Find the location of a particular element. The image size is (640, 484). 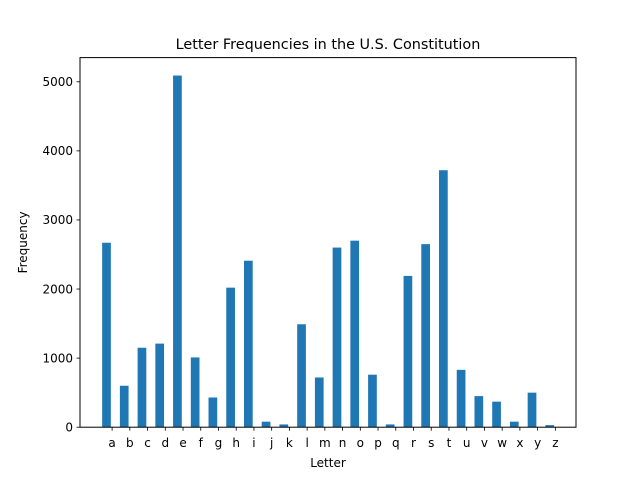

bar-w is located at coordinates (496, 414).